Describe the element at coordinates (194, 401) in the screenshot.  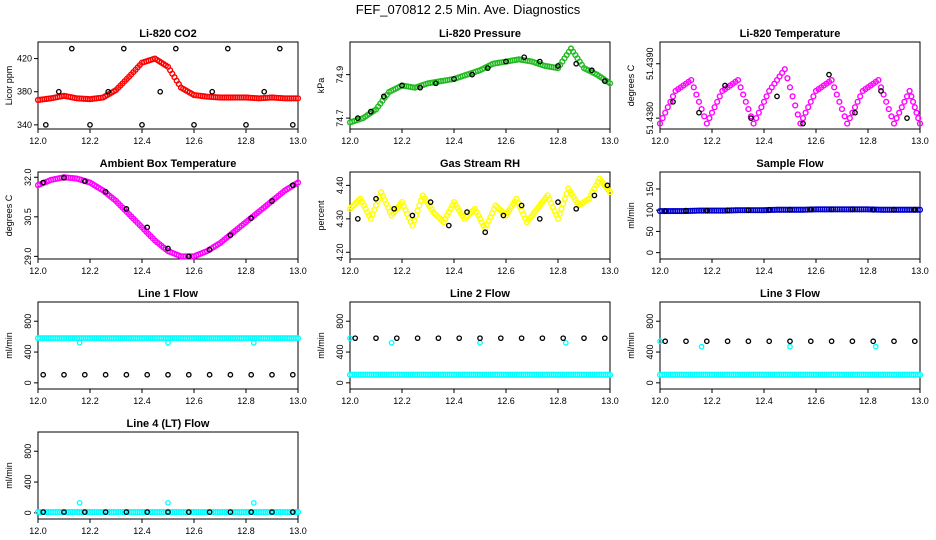
I see `x-tick-label: 12.6` at that location.